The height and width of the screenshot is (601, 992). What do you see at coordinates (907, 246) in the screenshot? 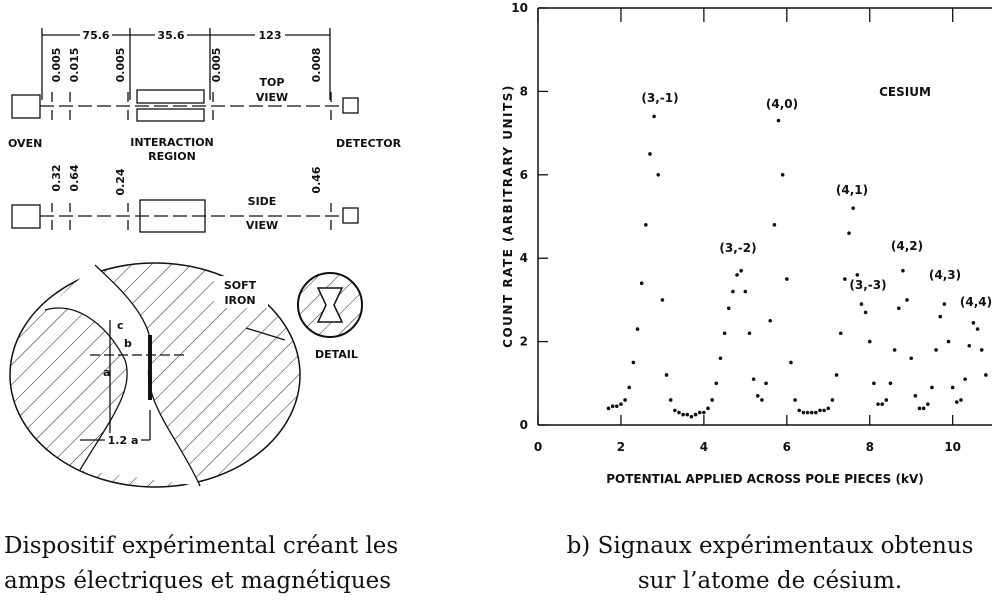
I see `peak-label: (4,2)` at bounding box center [907, 246].